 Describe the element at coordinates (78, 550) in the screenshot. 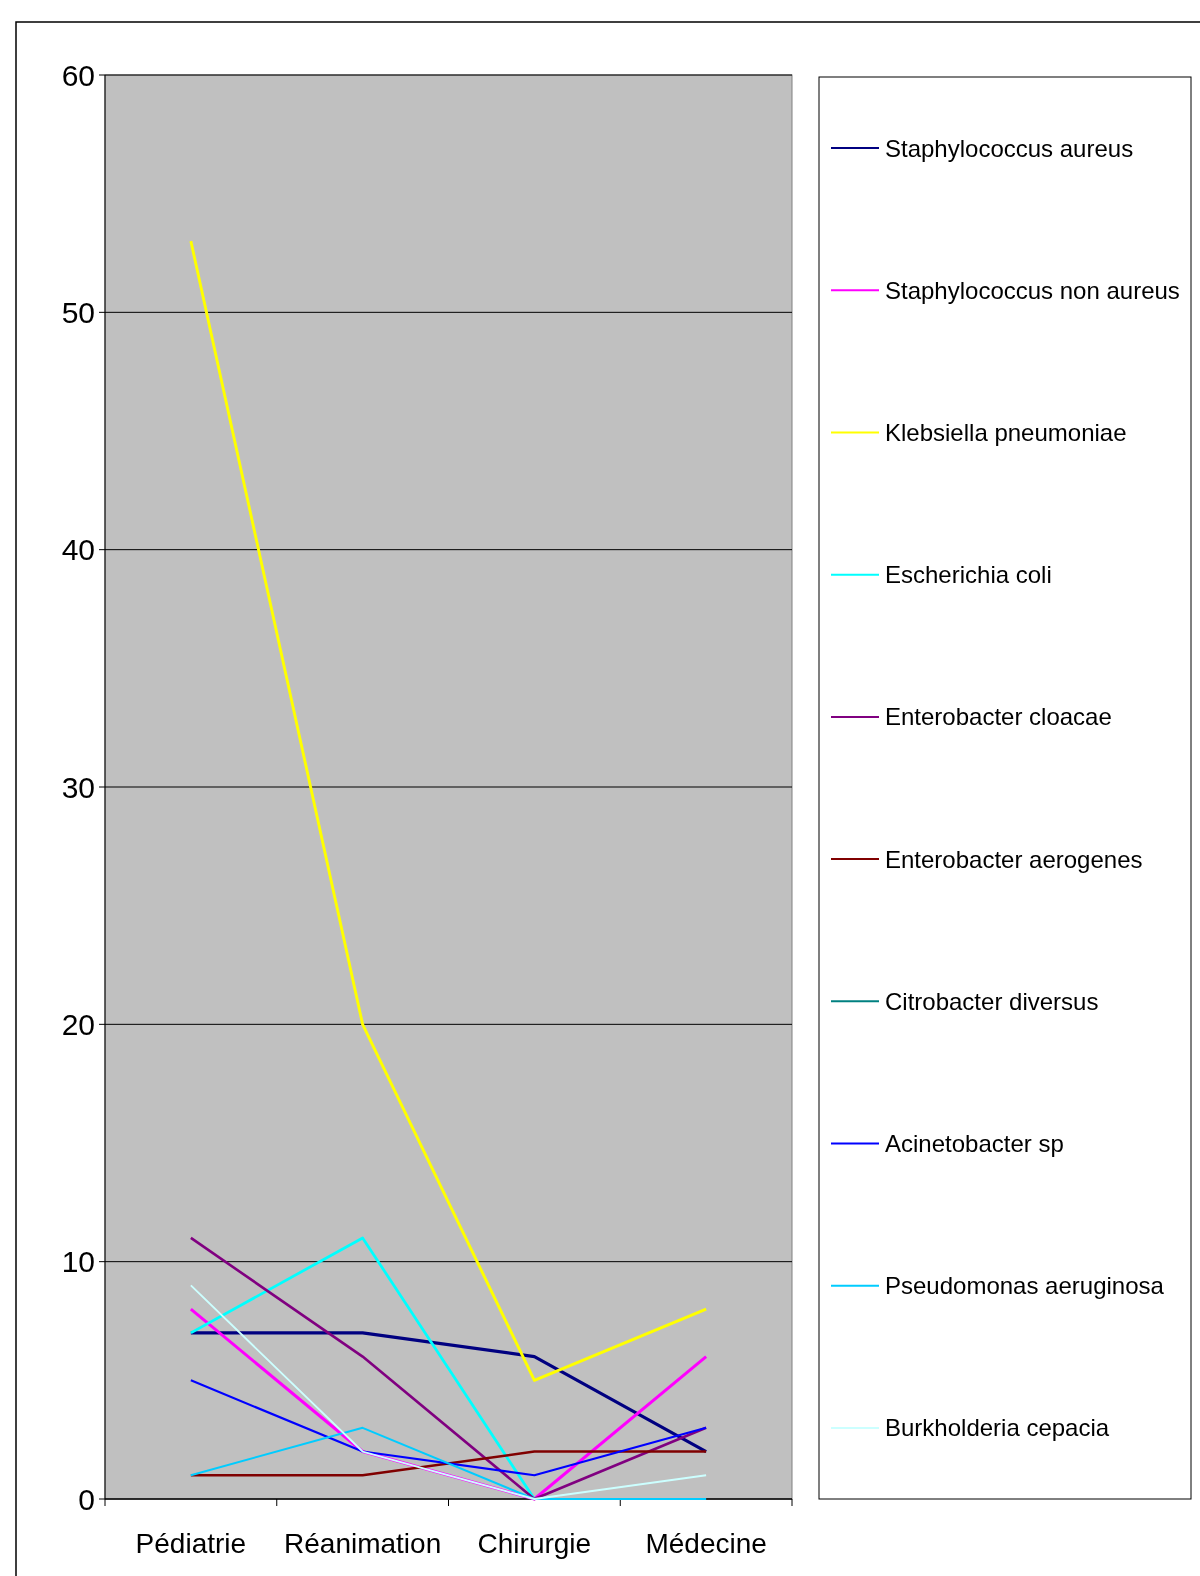

I see `y-tick-label: 40` at that location.